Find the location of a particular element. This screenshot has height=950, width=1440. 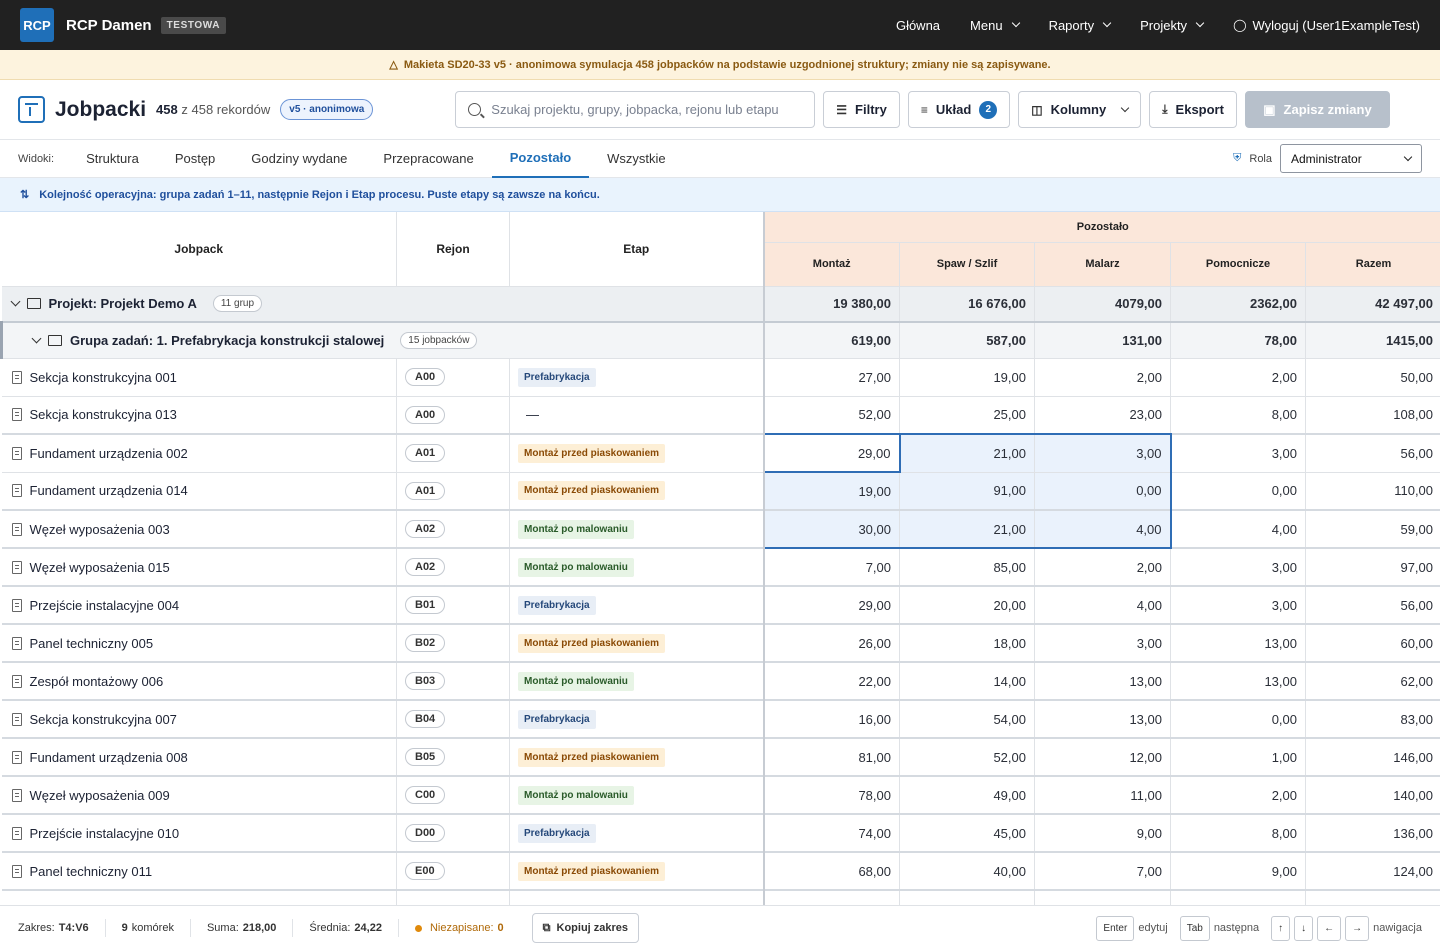

value-malarz: 9,00 is located at coordinates (1102, 833).